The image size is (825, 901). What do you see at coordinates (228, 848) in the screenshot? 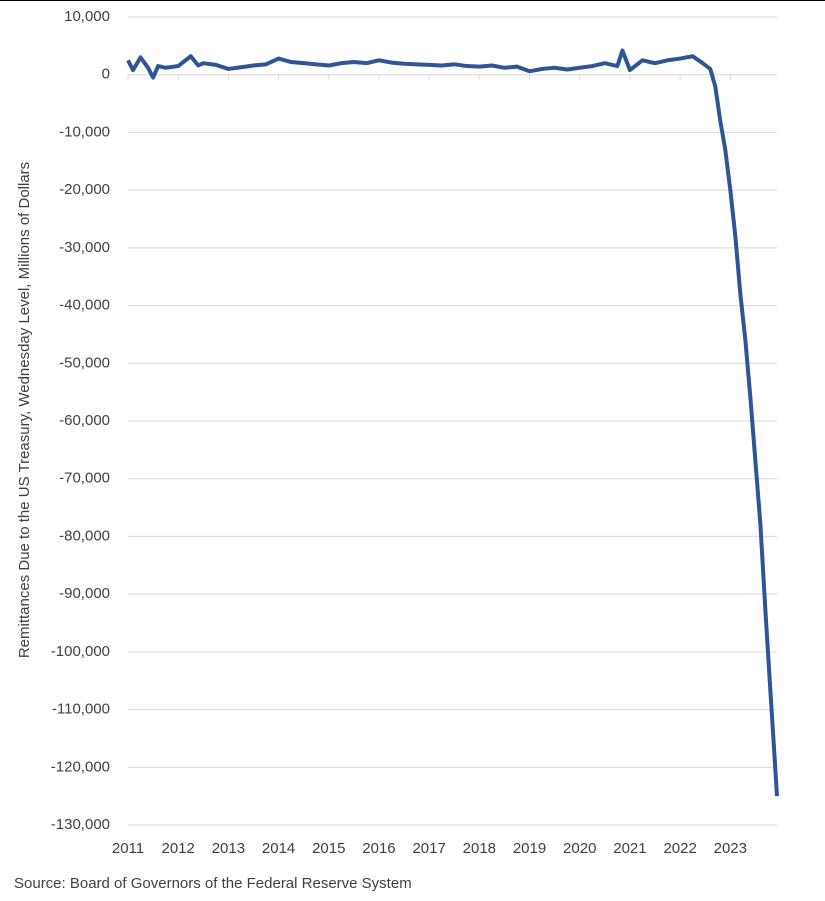
I see `x-tick-label: 2013` at bounding box center [228, 848].